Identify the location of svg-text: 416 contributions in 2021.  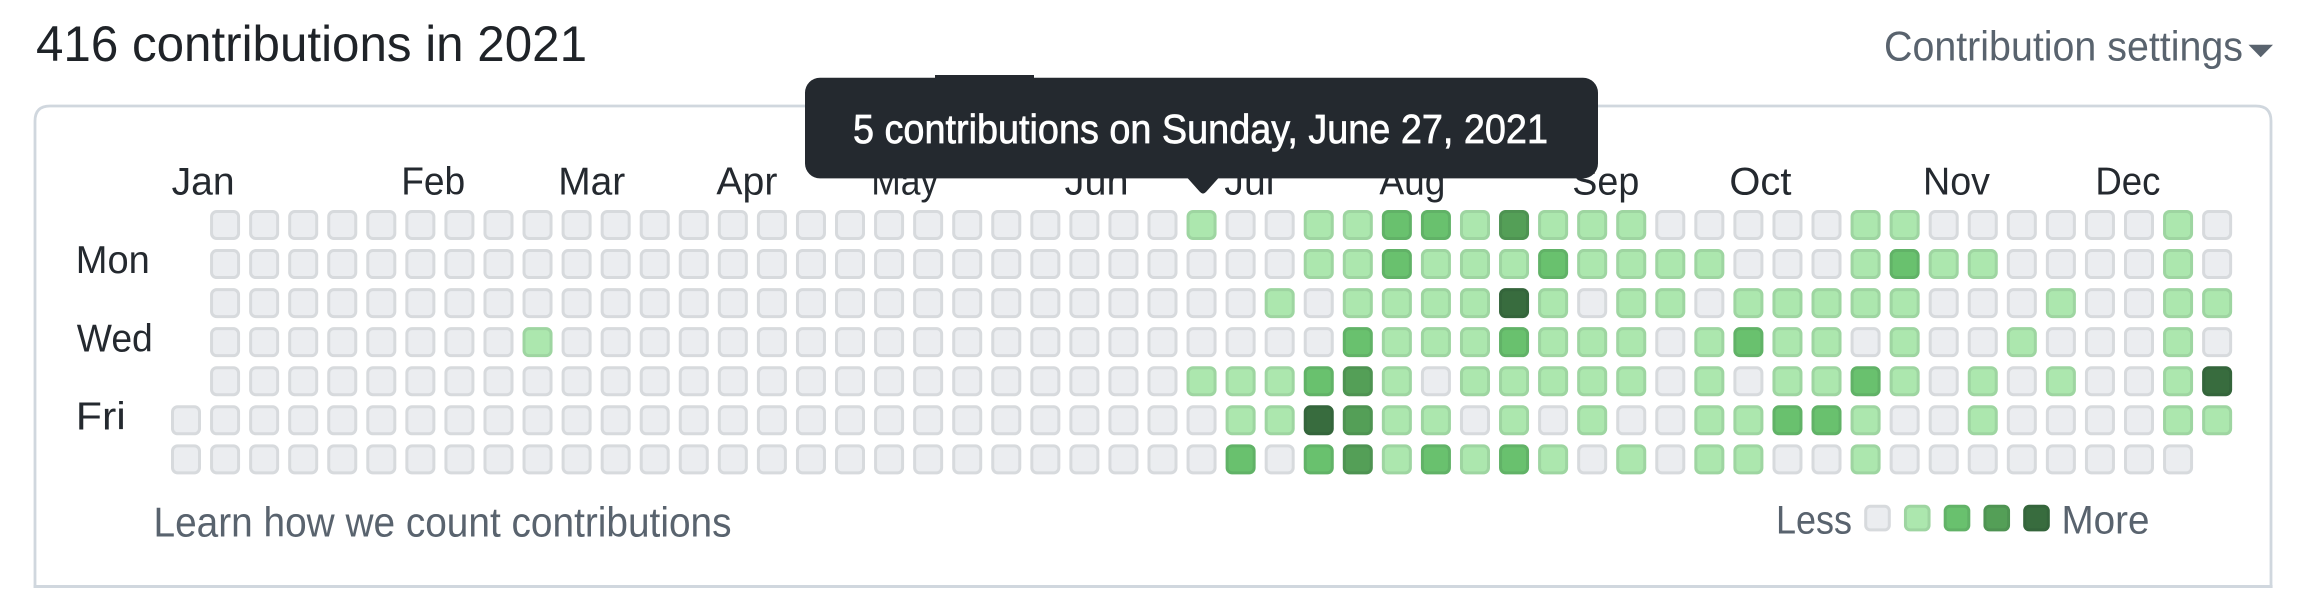
(311, 44).